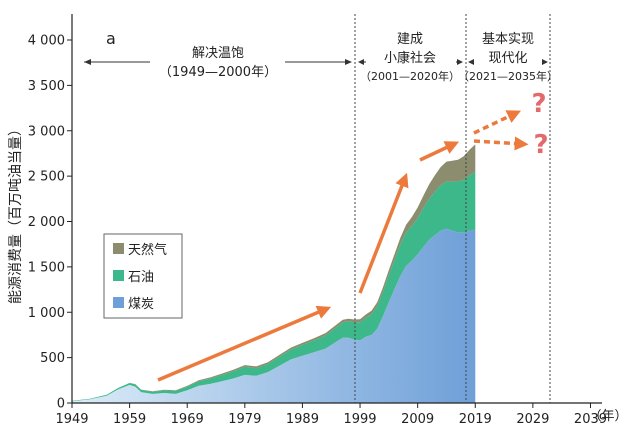 This screenshot has height=430, width=629. What do you see at coordinates (141, 304) in the screenshot?
I see `legend-label-coal: 煤炭` at bounding box center [141, 304].